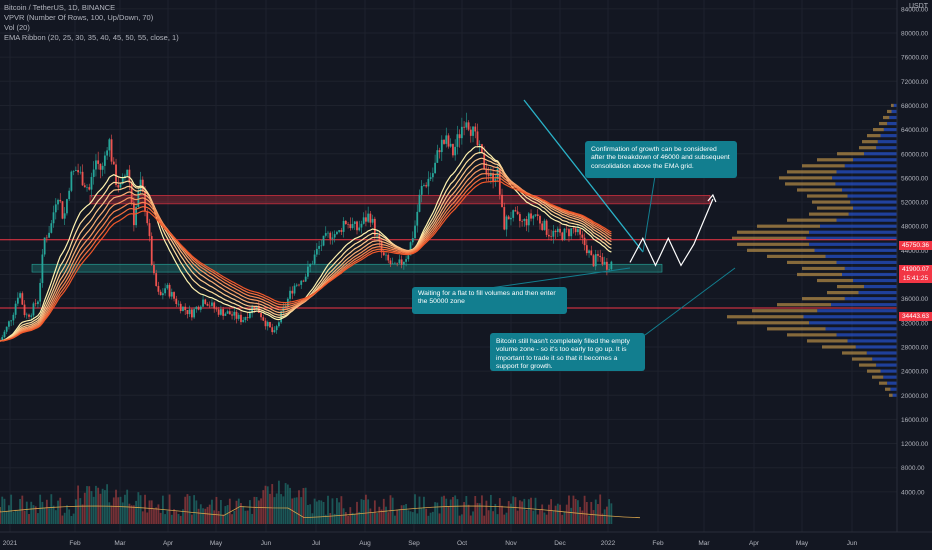  Describe the element at coordinates (914, 227) in the screenshot. I see `y-tick-label: 48000.00` at that location.